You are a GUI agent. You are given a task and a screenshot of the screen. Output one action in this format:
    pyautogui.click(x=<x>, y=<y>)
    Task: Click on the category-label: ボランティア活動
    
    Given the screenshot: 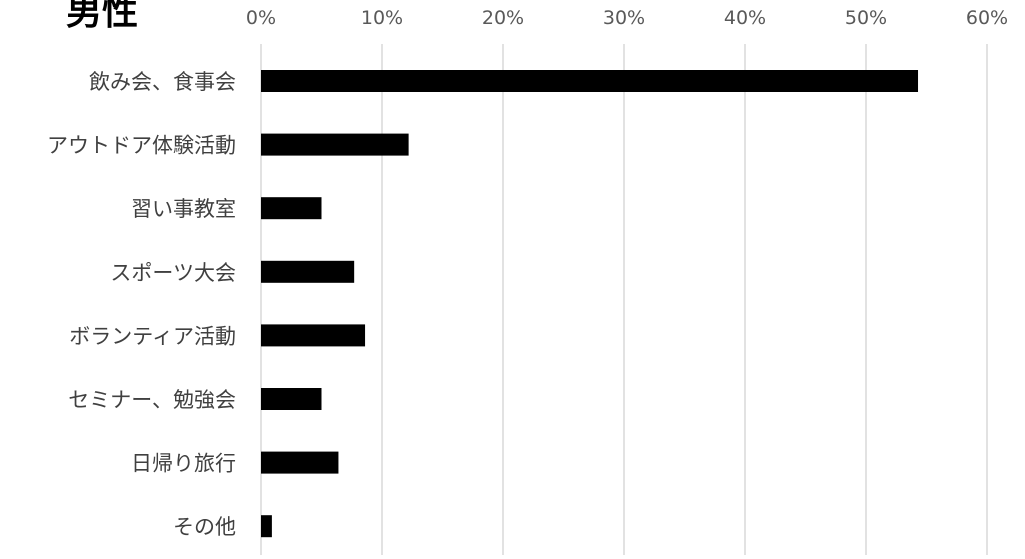 What is the action you would take?
    pyautogui.click(x=152, y=336)
    